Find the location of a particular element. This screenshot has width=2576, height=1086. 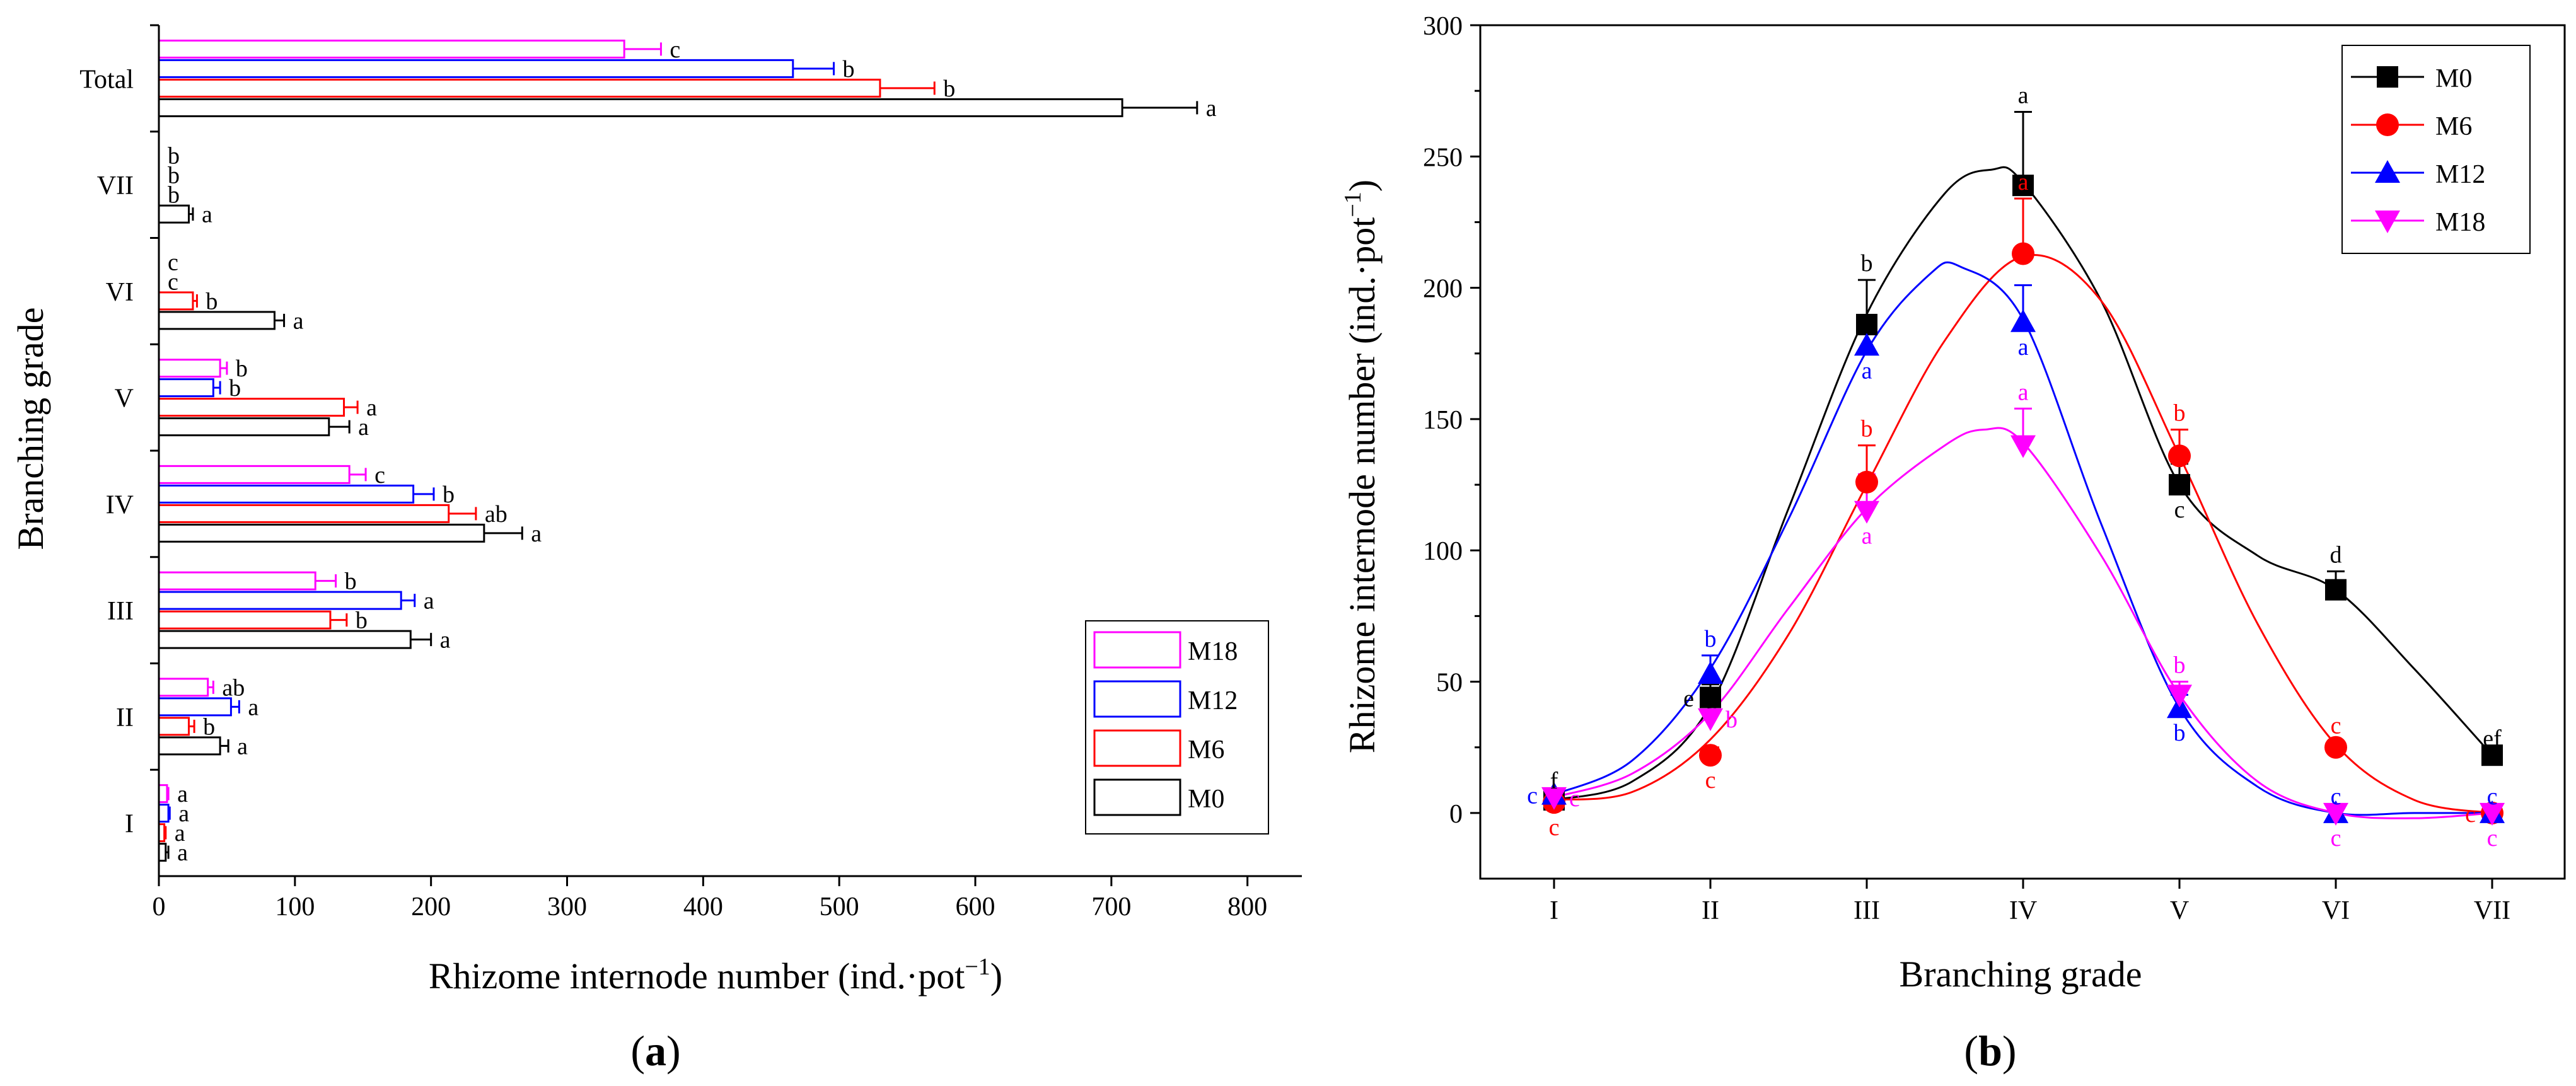

marker-M18-I is located at coordinates (1554, 798).